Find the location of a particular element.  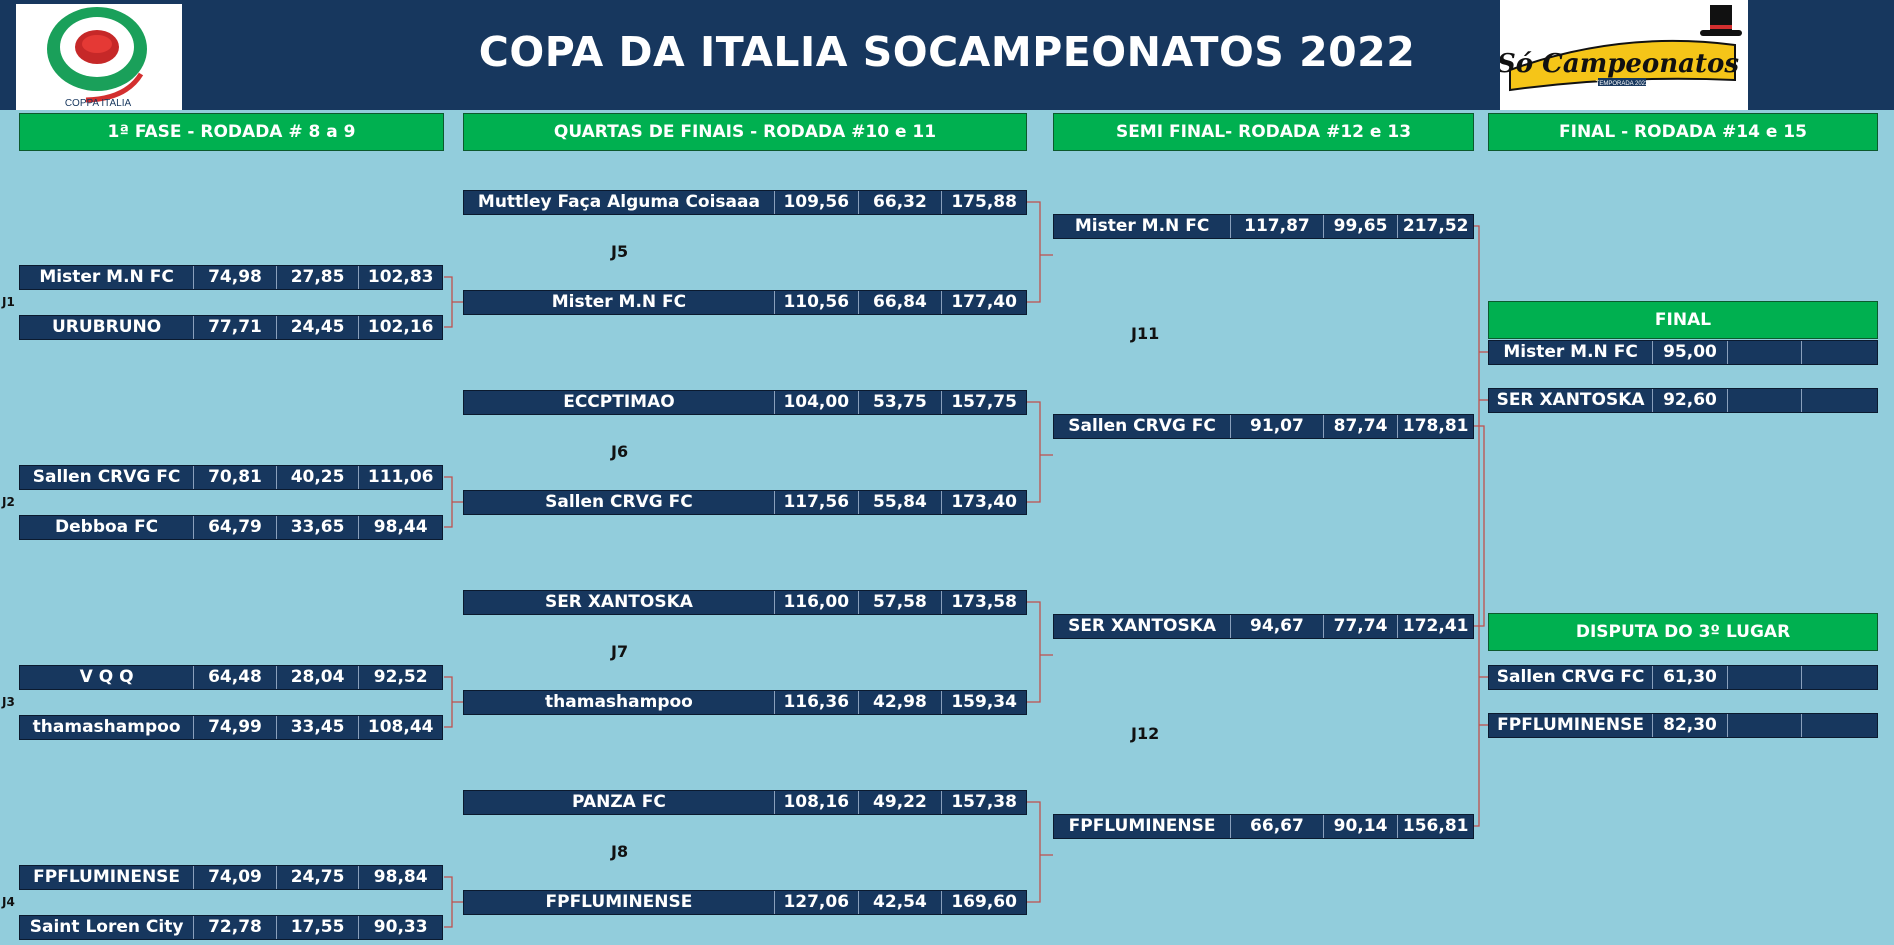

score-leg1: 92,60 is located at coordinates (1690, 400).